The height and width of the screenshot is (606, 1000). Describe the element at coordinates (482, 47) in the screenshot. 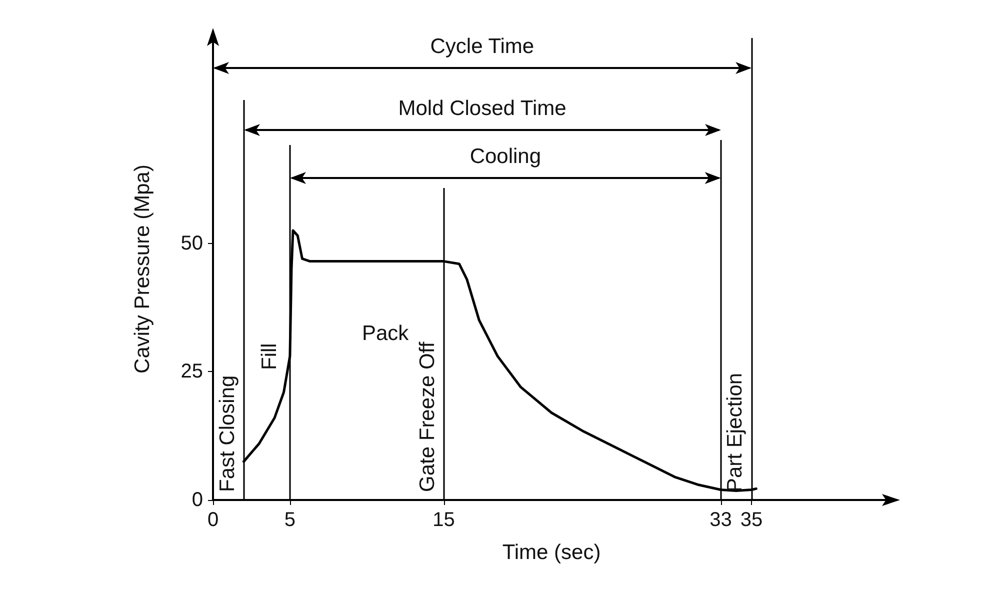

I see `annotation: Cycle Time` at that location.